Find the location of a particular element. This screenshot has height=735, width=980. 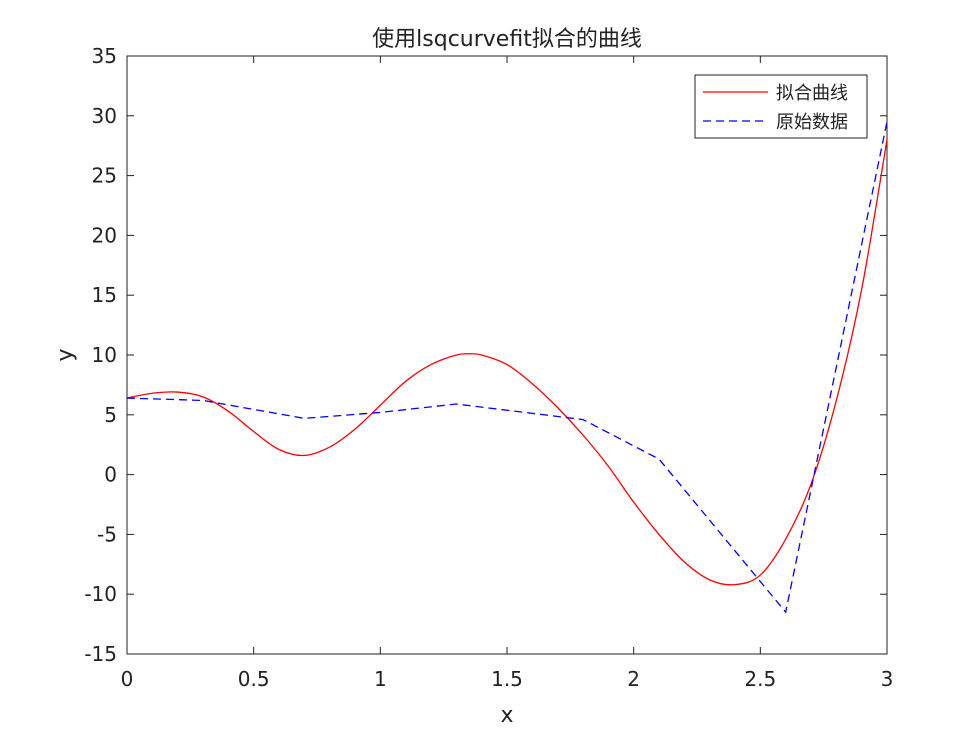

legend-box is located at coordinates (781, 106).